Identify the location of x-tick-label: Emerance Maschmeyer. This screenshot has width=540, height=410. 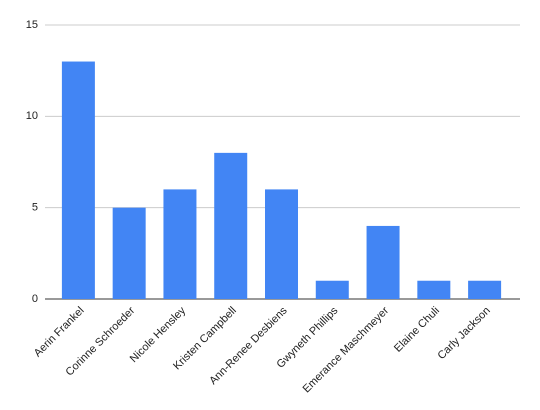
(346, 349).